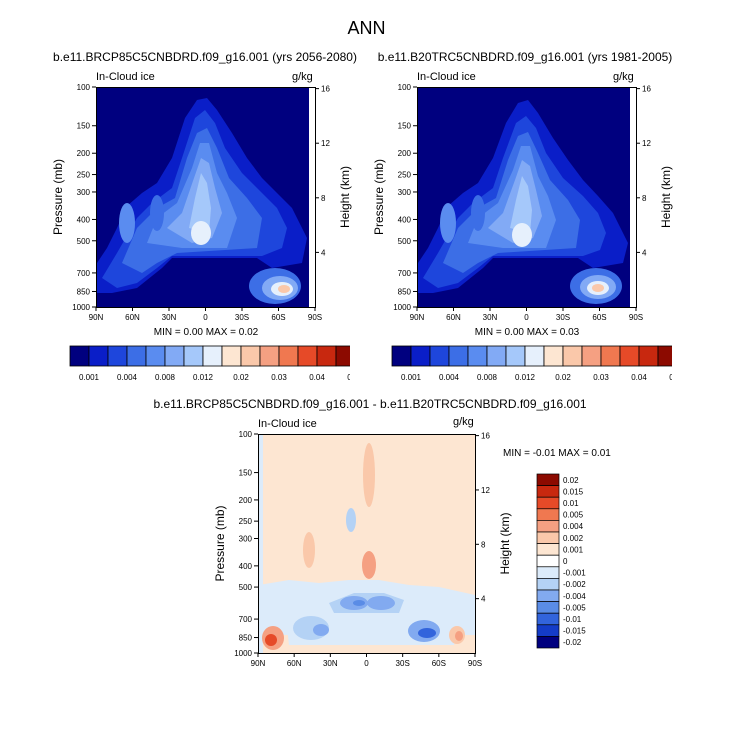 Image resolution: width=733 pixels, height=745 pixels. I want to click on colorbar-panel1: 0.001 0.004 0.008 0.012 0.02 0.03 0.04 0.05, so click(209, 363).